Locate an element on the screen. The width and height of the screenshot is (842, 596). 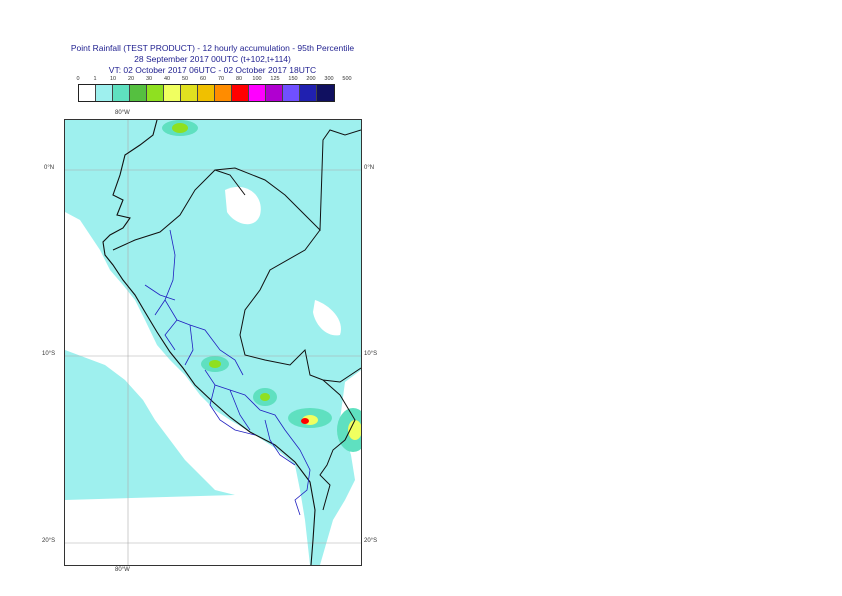
border-ecuador-peru is located at coordinates (179, 210).